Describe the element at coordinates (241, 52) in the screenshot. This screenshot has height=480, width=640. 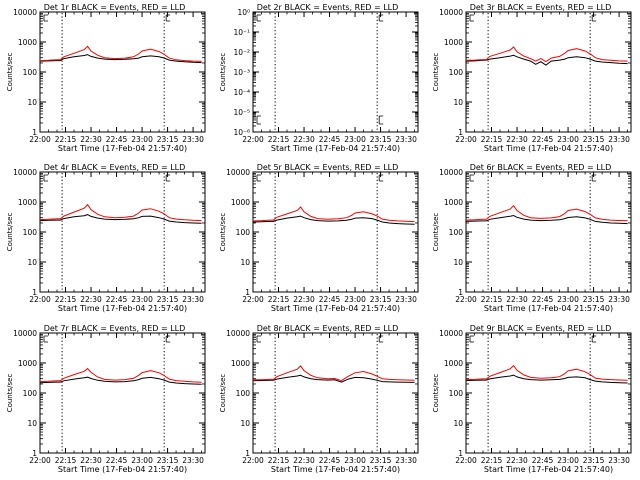
I see `y-tick-label: 10⁻²` at that location.